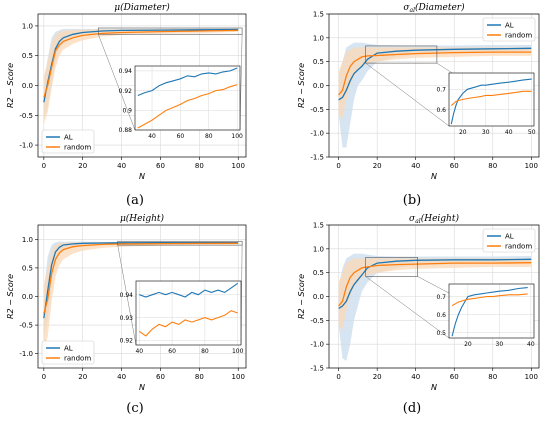  What do you see at coordinates (135, 200) in the screenshot?
I see `panel-label-a: (a)` at bounding box center [135, 200].